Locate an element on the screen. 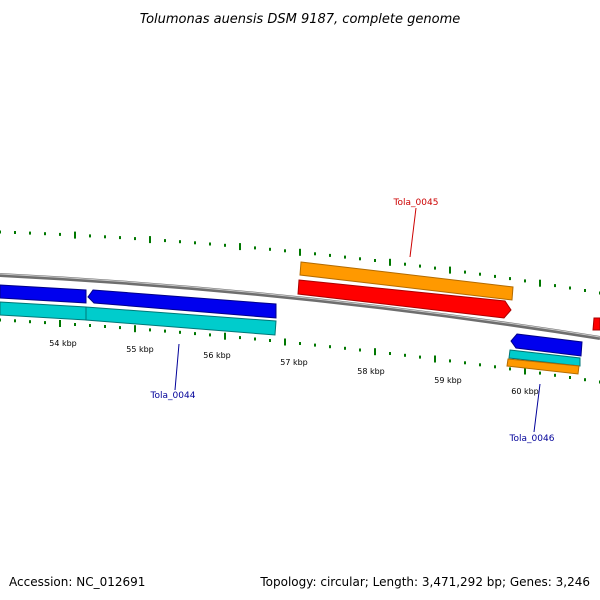 This screenshot has height=600, width=600. cds-tola-0044-reverse is located at coordinates (182, 304).